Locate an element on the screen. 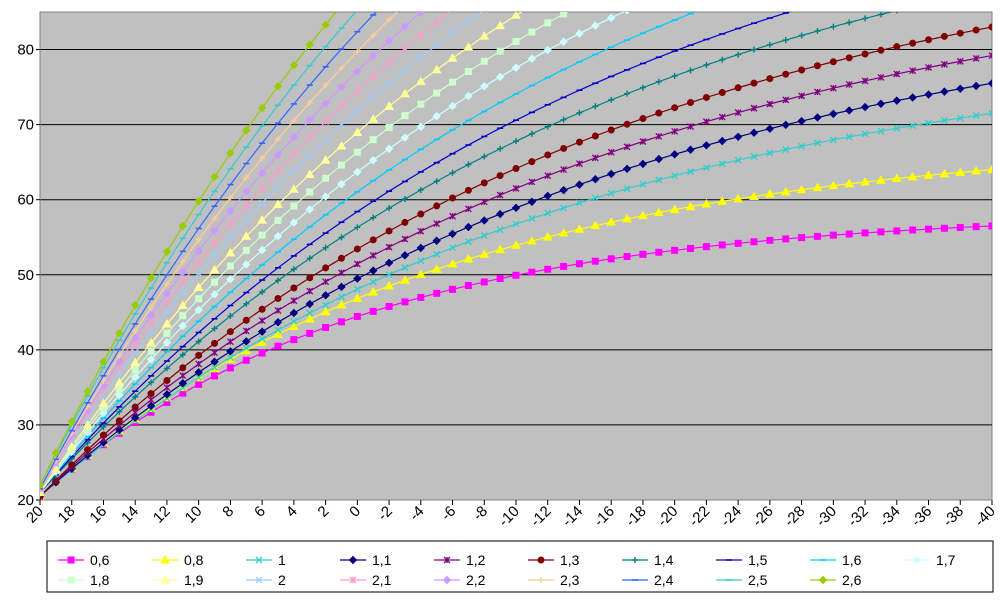 The width and height of the screenshot is (1000, 605). legend-item-1-8: 1,8 is located at coordinates (84, 580).